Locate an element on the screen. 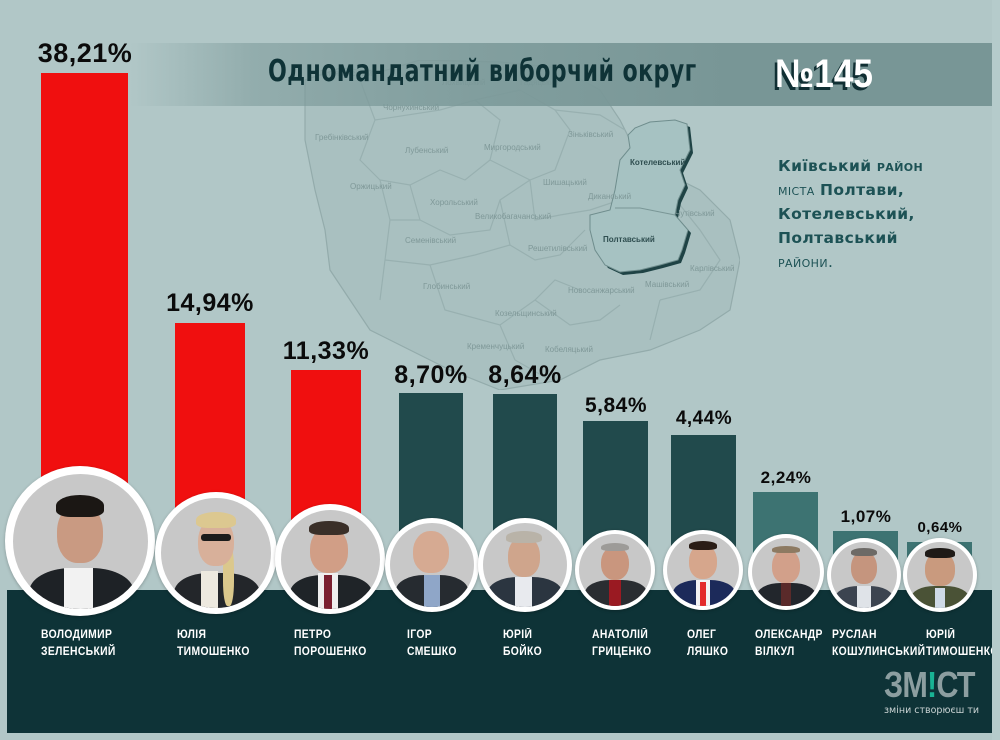 This screenshot has height=740, width=1000. district-text: міста is located at coordinates (796, 190).